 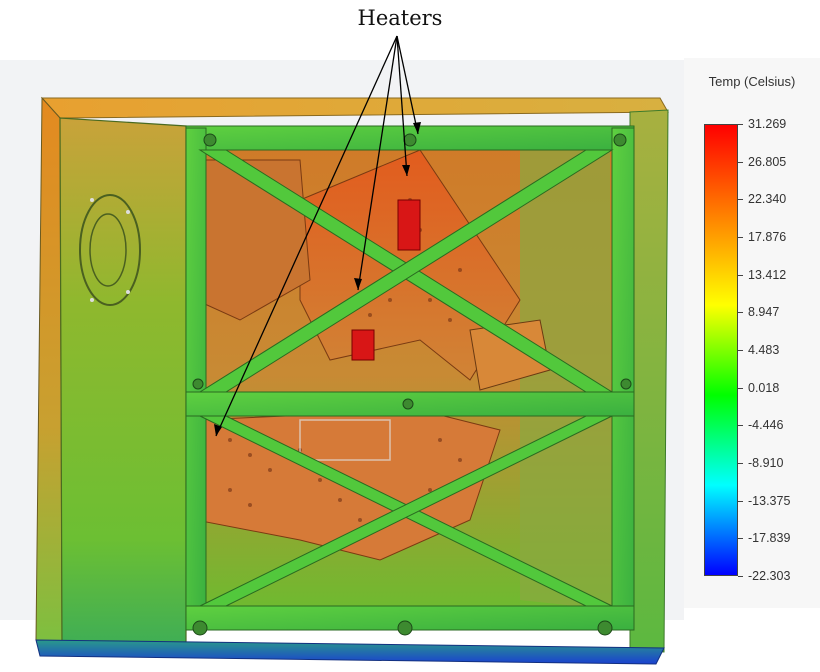 What do you see at coordinates (769, 538) in the screenshot?
I see `legend-value-label: -17.839` at bounding box center [769, 538].